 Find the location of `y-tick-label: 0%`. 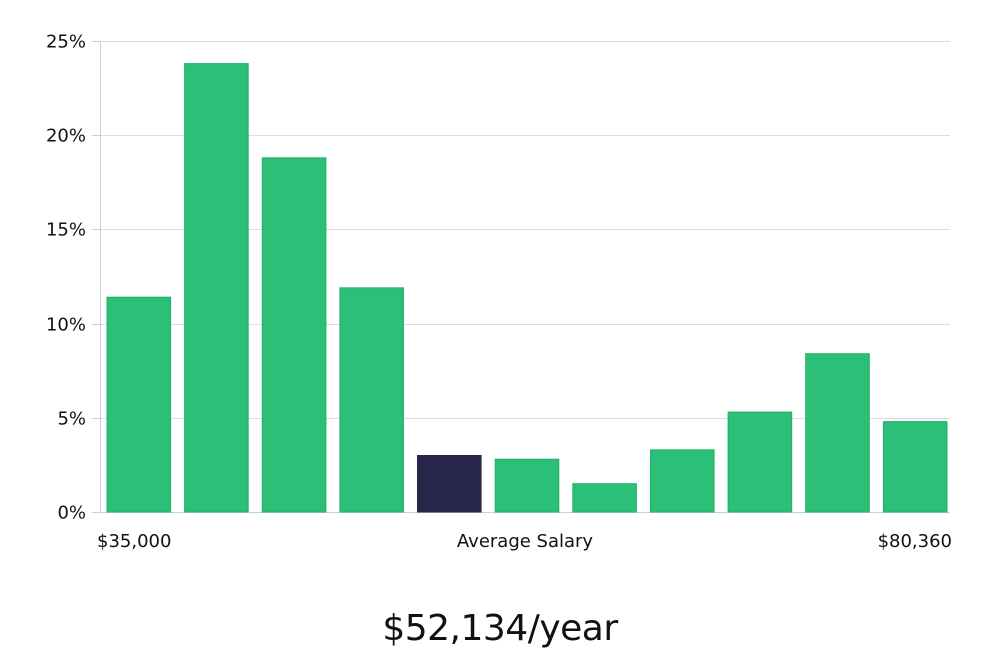

y-tick-label: 0% is located at coordinates (71, 513).